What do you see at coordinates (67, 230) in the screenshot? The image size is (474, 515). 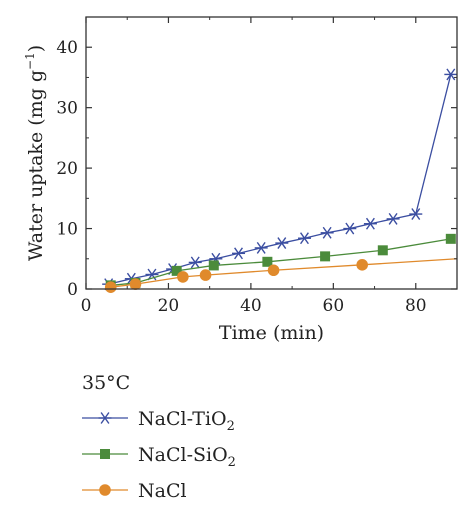 I see `y-tick-label: 10` at bounding box center [67, 230].